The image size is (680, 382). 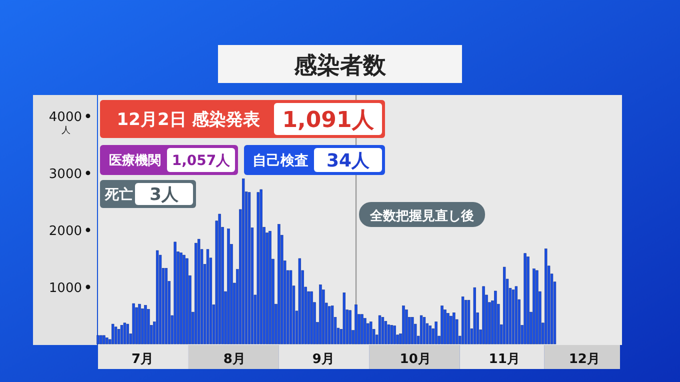 What do you see at coordinates (504, 359) in the screenshot?
I see `x-tick-label: 11月` at bounding box center [504, 359].